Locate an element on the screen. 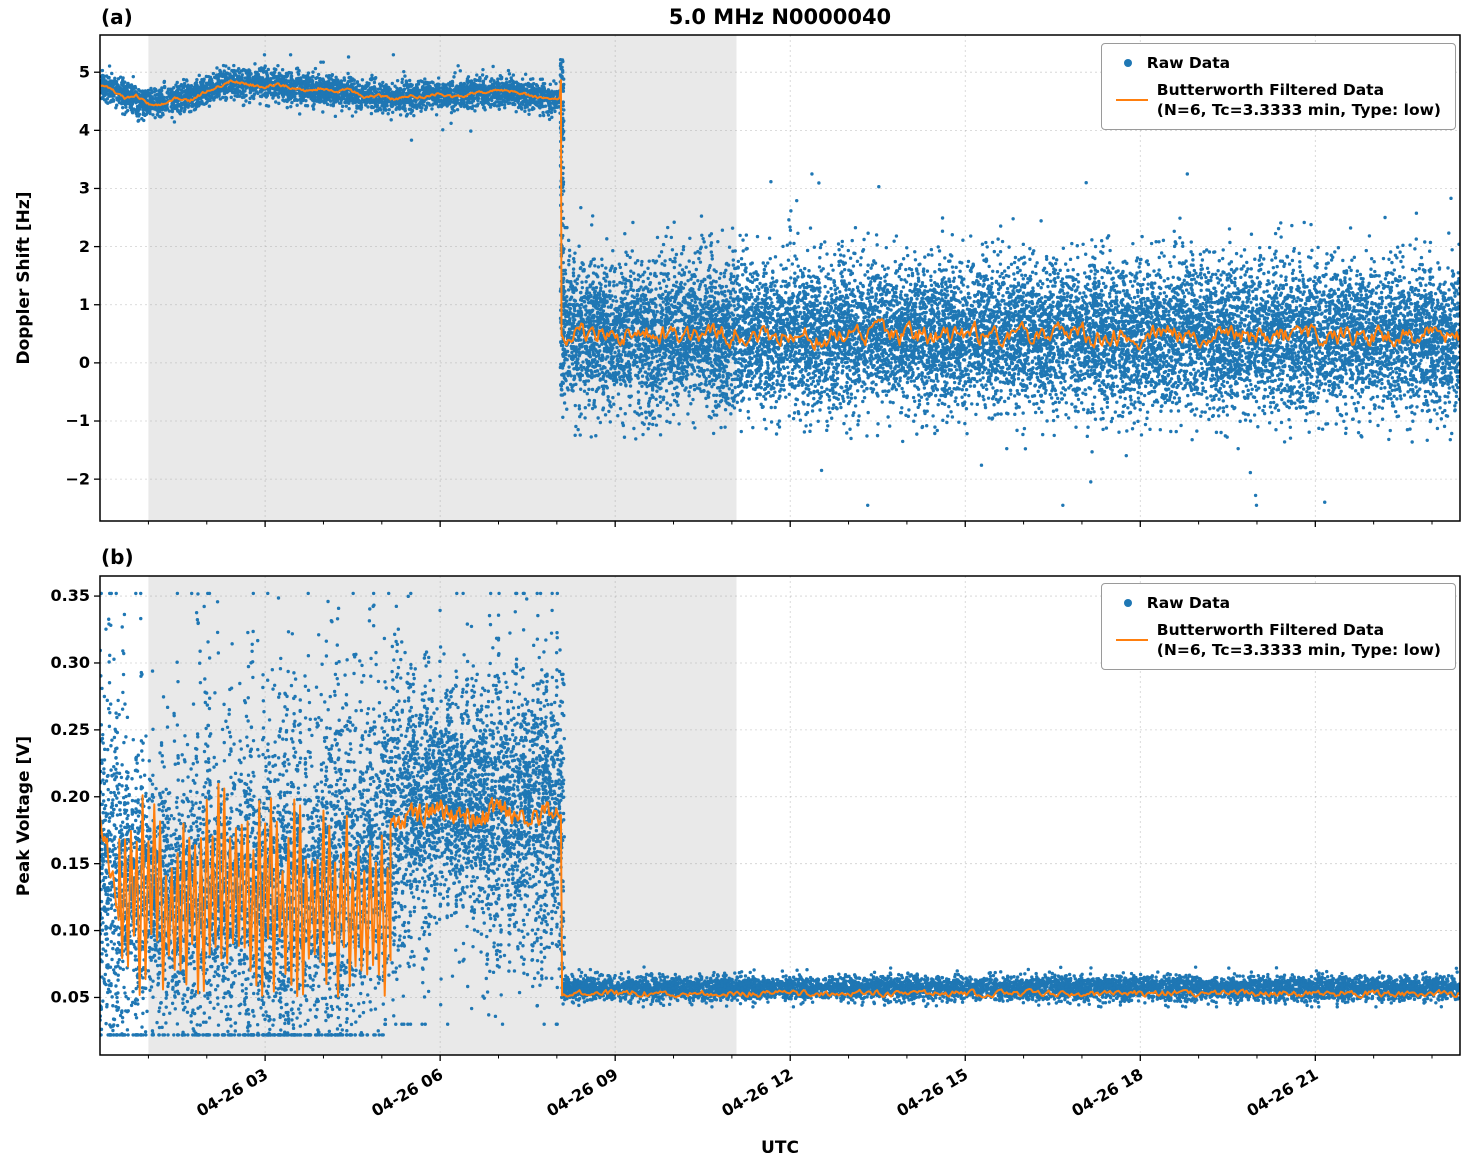 The image size is (1472, 1172). panel-a-label: (a) is located at coordinates (117, 17).